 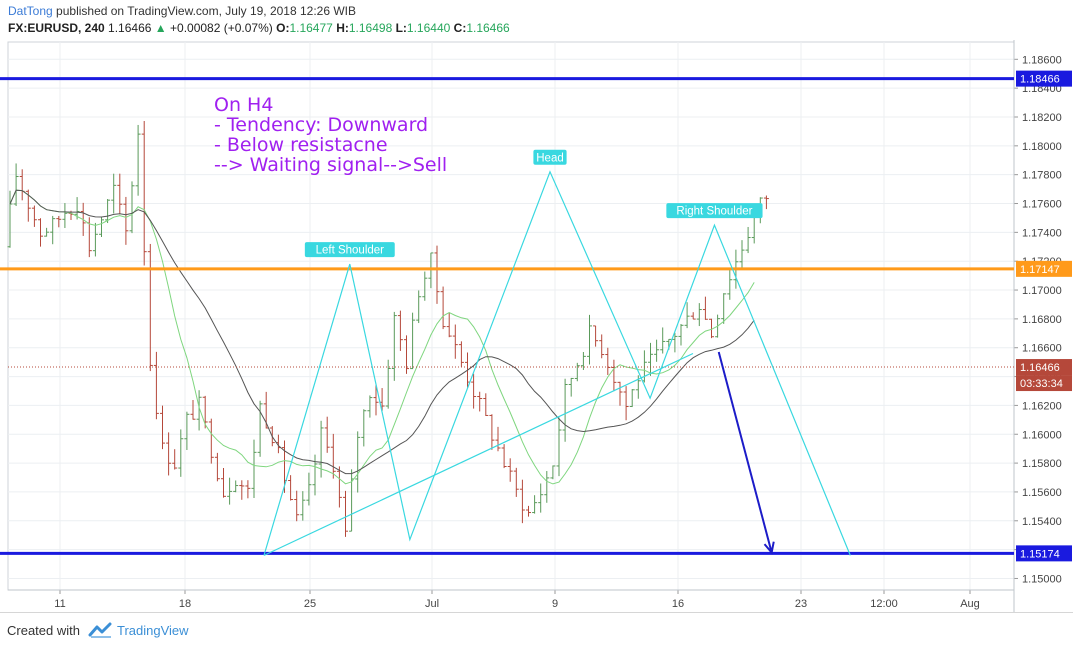 What do you see at coordinates (30, 11) in the screenshot?
I see `author-link: DatTong` at bounding box center [30, 11].